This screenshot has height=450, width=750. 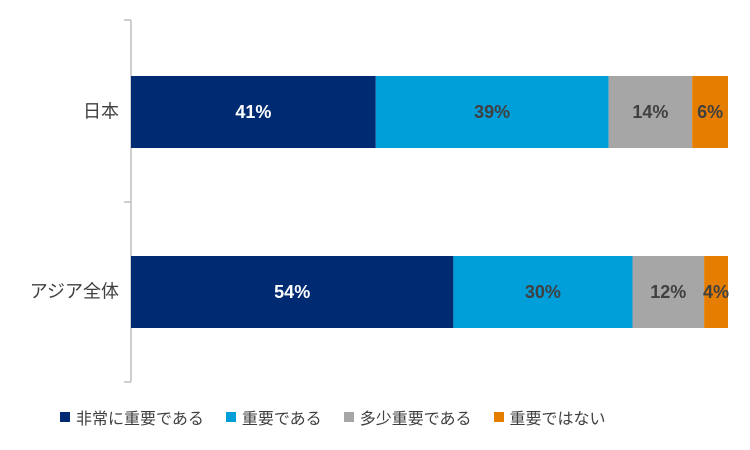 I want to click on legend-label-somewhat-important: 多少重要である, so click(x=415, y=418).